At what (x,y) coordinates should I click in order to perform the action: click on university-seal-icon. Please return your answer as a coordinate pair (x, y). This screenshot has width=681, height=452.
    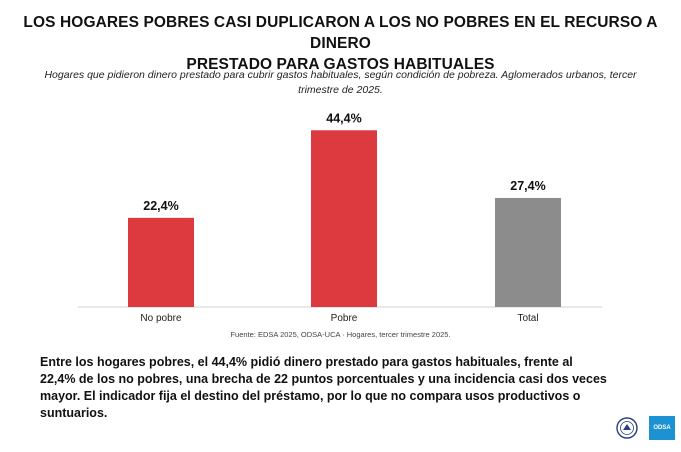
    Looking at the image, I should click on (627, 428).